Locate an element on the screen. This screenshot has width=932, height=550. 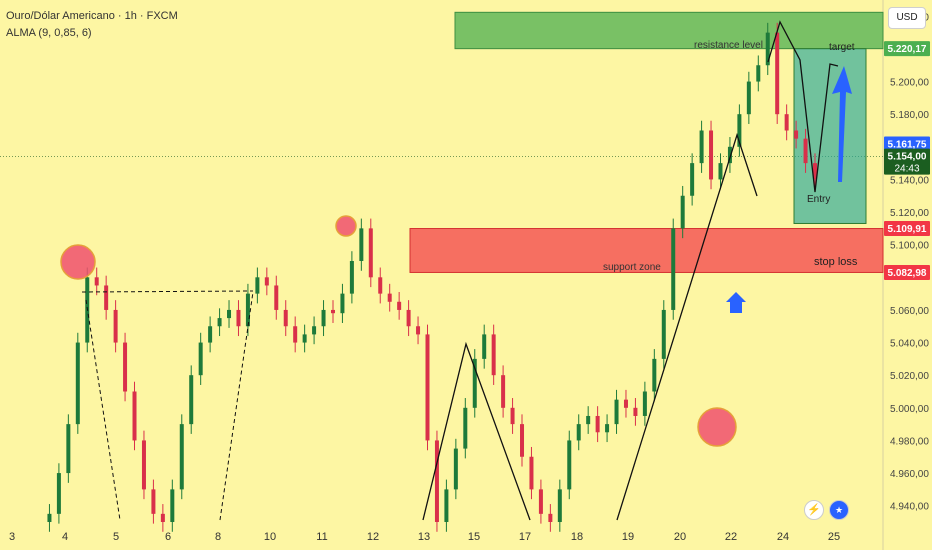
x-tick-label: 4 is located at coordinates (65, 537).